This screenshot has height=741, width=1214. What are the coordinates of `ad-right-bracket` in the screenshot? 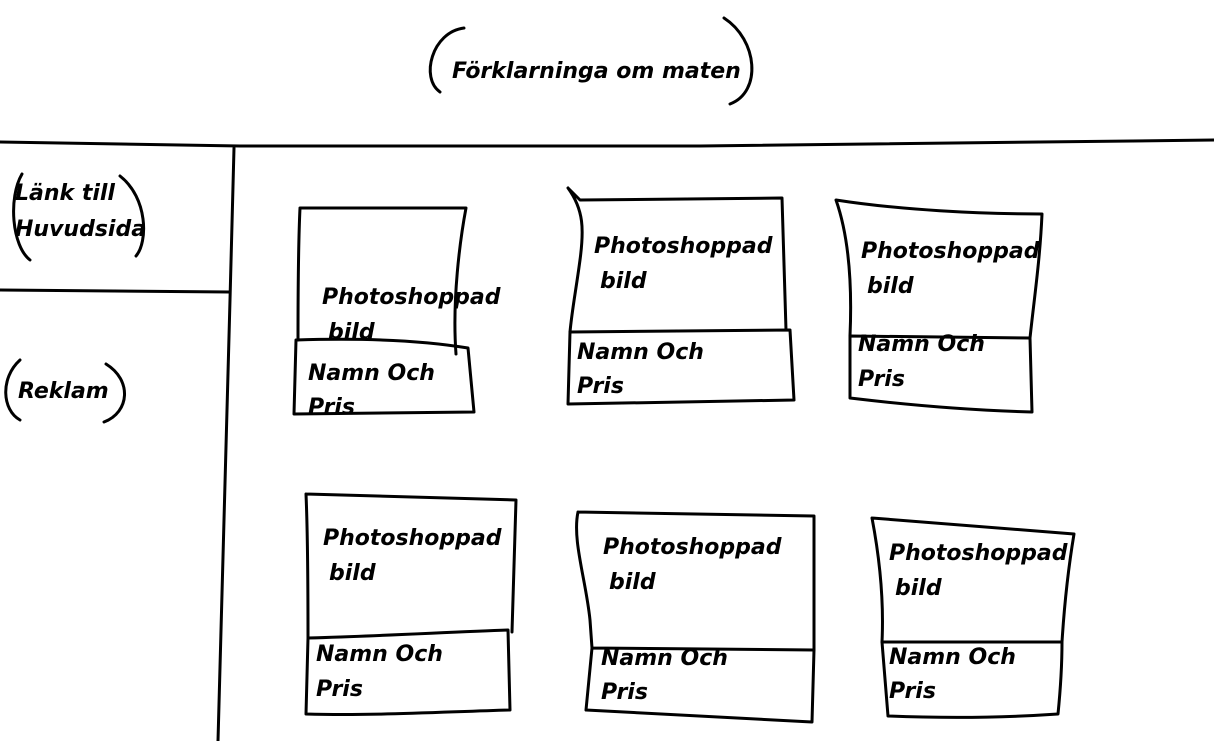 It's located at (114, 393).